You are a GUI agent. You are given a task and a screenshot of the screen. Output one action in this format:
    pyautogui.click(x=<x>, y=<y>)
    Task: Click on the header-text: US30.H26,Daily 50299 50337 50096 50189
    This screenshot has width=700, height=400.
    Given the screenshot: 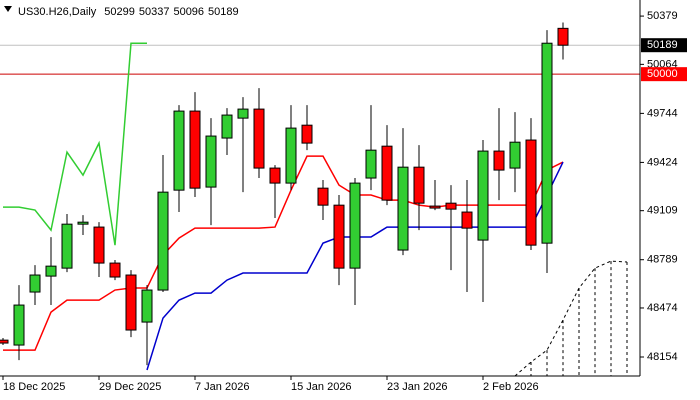 What is the action you would take?
    pyautogui.click(x=128, y=12)
    